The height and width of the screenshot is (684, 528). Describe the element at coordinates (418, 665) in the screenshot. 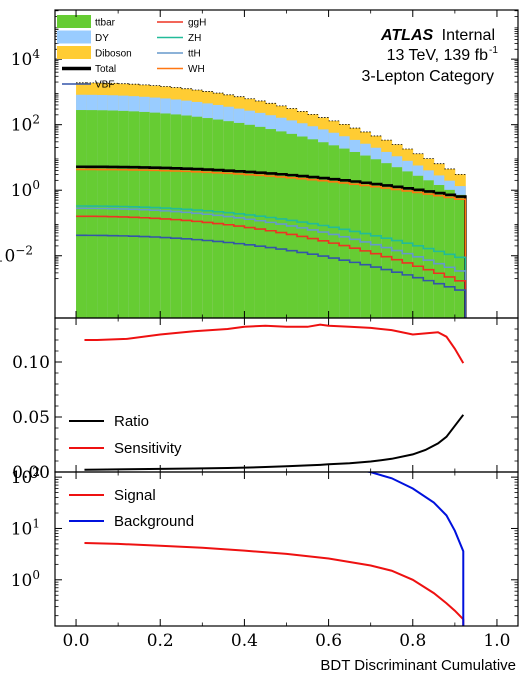

I see `x-axis-label: BDT Discriminant Cumulative` at that location.